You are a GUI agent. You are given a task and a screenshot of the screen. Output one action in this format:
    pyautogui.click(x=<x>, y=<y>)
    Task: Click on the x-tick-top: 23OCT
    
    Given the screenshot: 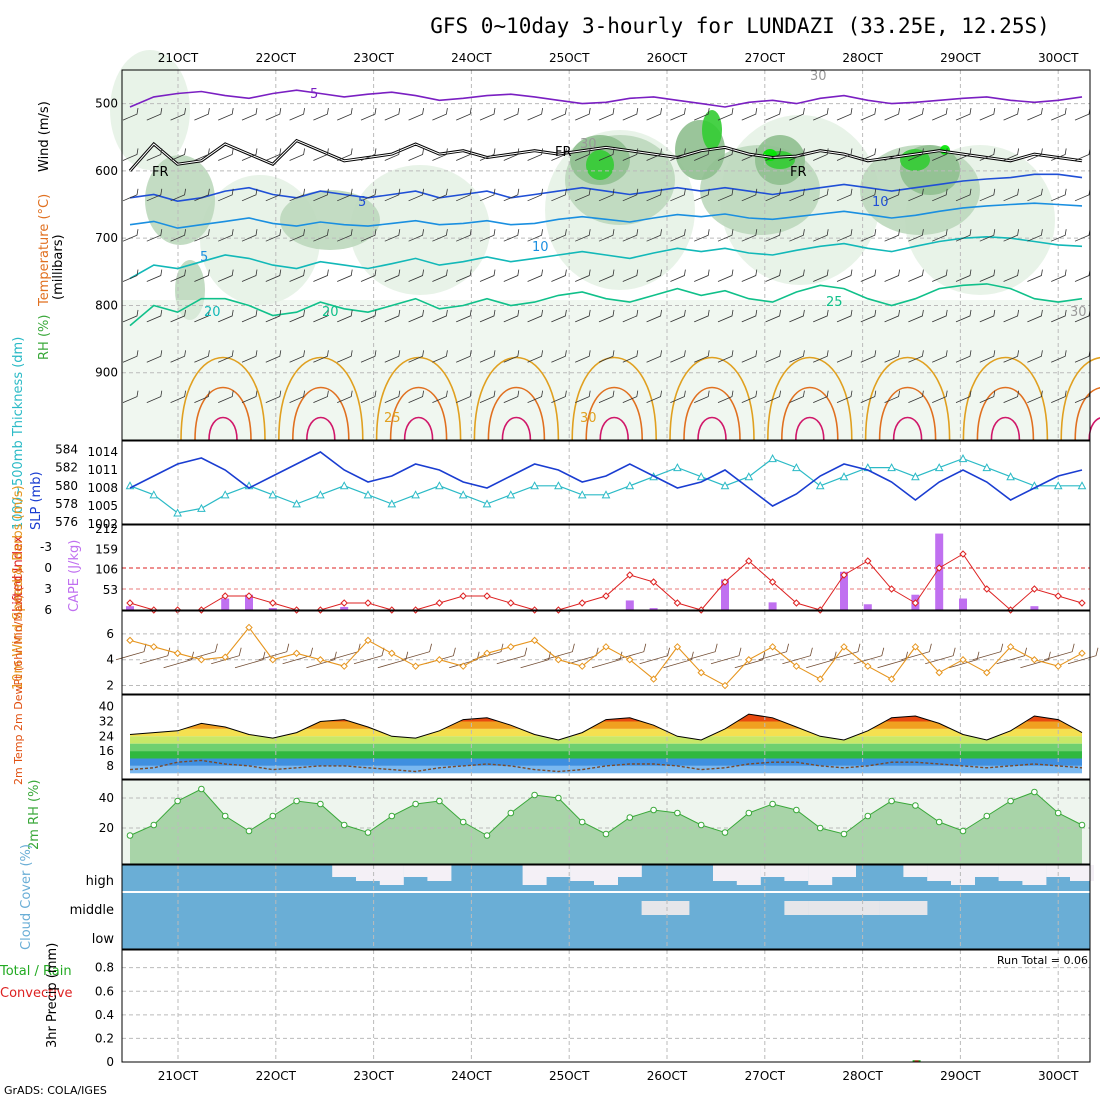 What is the action you would take?
    pyautogui.click(x=373, y=58)
    